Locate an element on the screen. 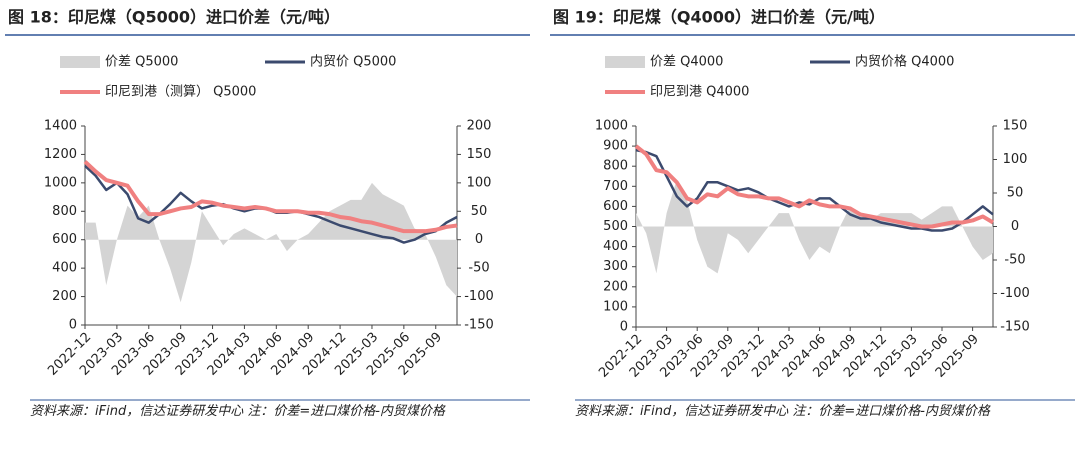 This screenshot has width=1080, height=455. legend-label: 内贸价 Q5000 is located at coordinates (353, 62).